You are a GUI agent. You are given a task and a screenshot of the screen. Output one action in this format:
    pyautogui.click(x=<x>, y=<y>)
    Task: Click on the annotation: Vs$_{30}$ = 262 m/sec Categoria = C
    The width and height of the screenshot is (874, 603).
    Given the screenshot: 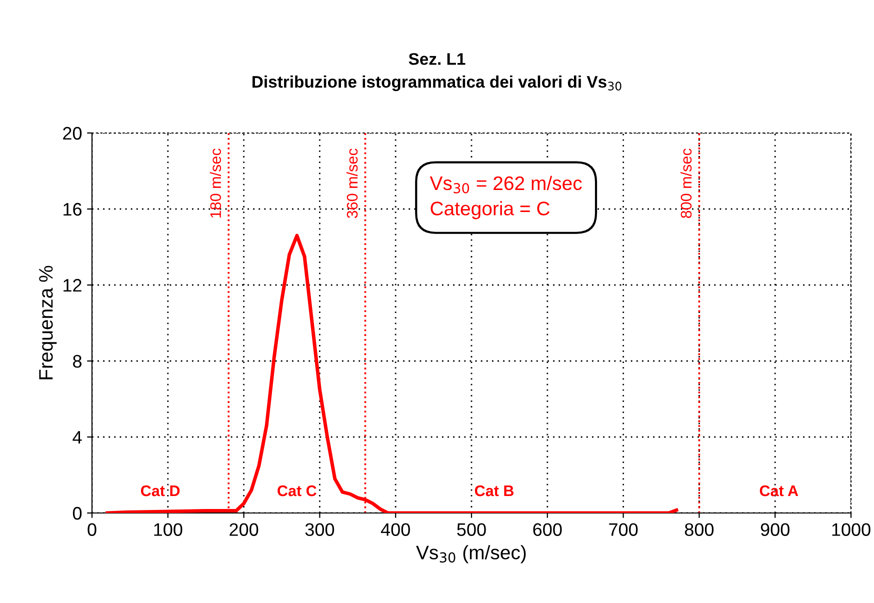 What is the action you would take?
    pyautogui.click(x=506, y=198)
    